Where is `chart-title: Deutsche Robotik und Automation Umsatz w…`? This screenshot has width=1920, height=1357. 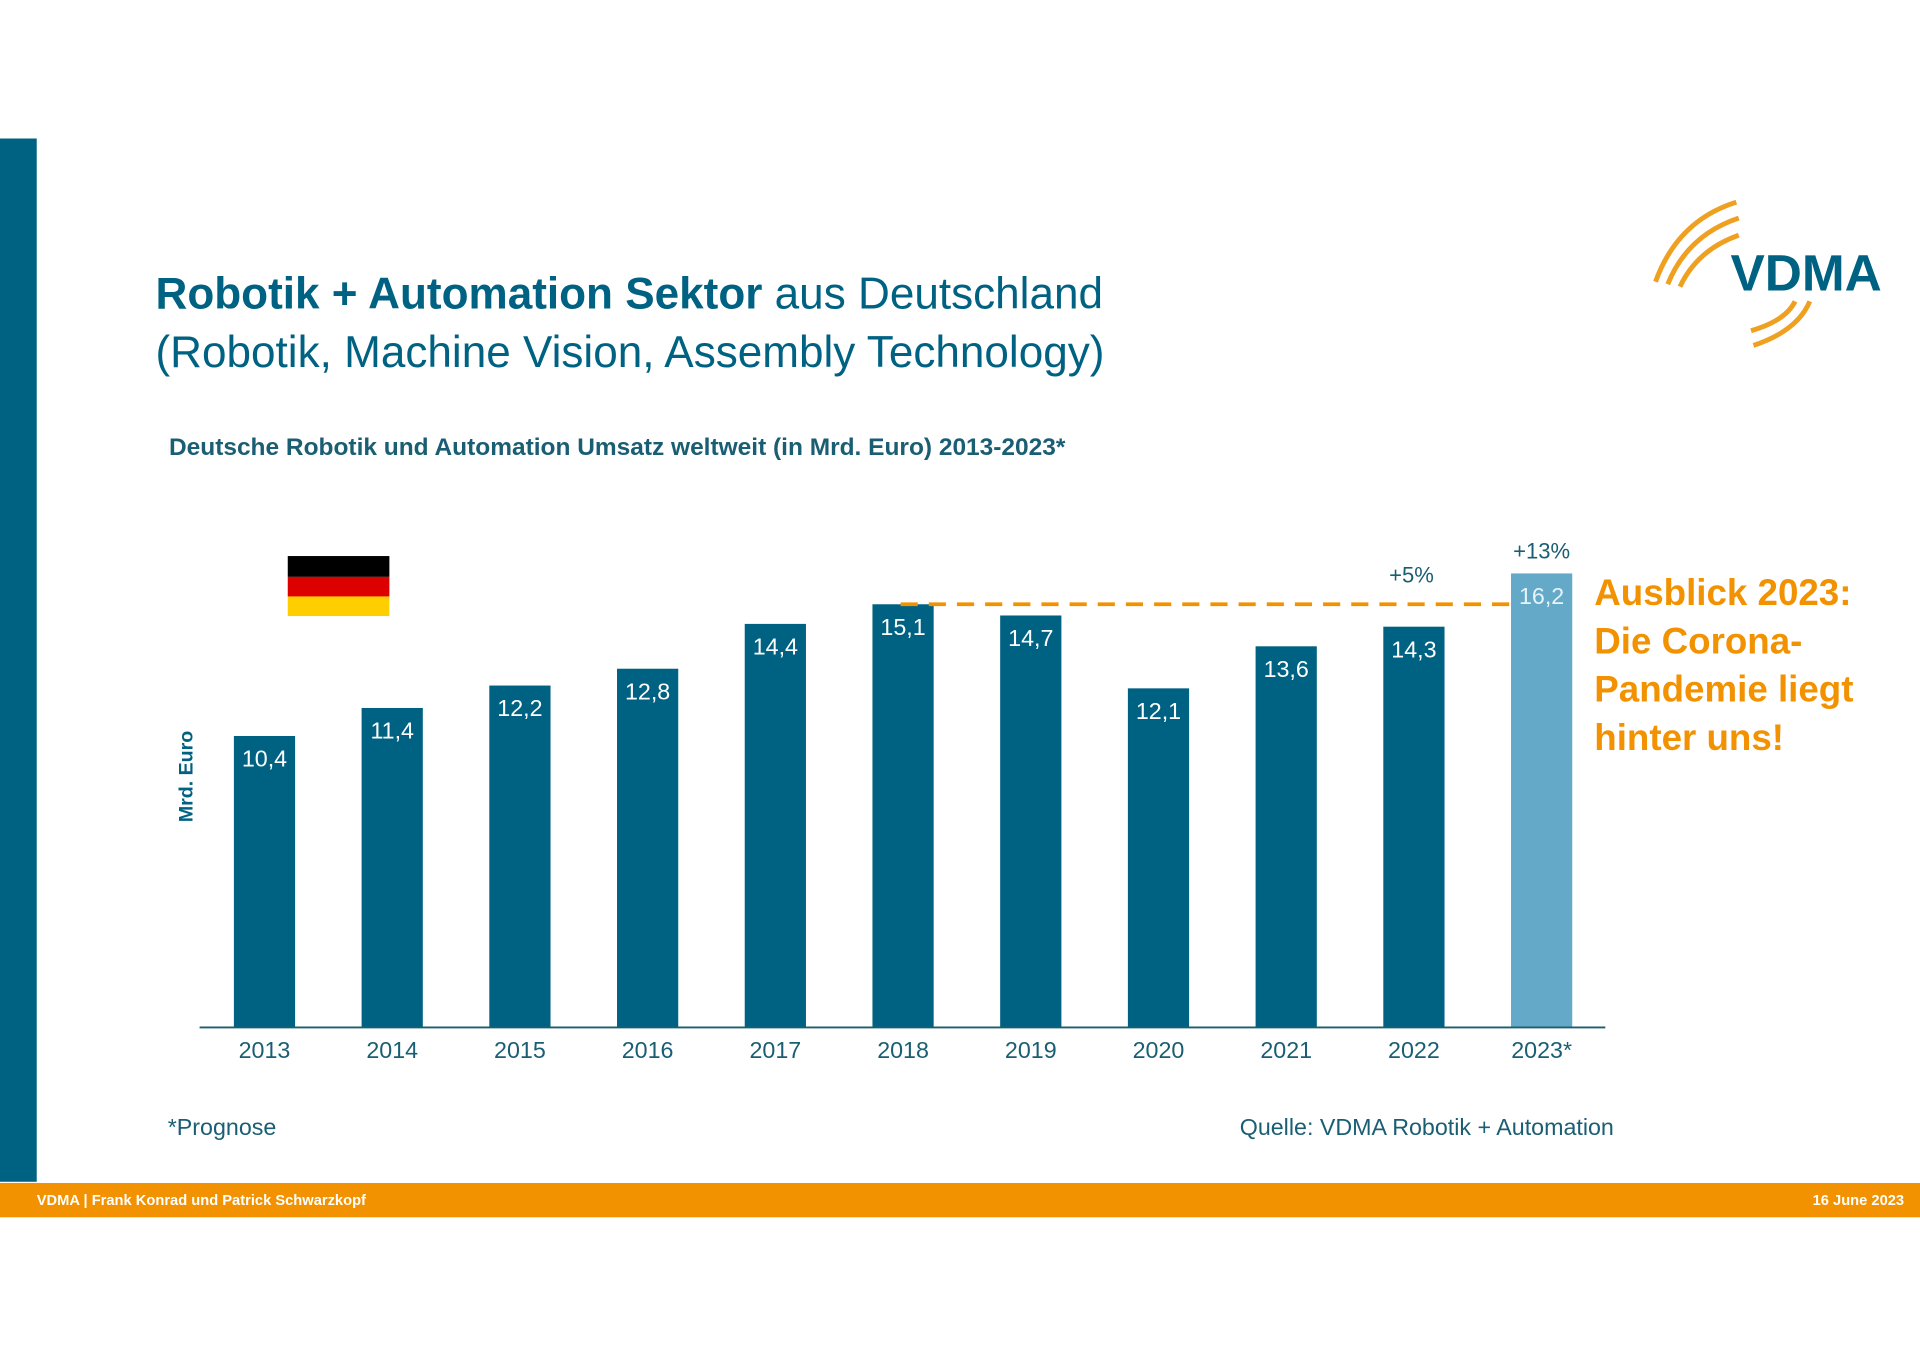 chart-title: Deutsche Robotik und Automation Umsatz w… is located at coordinates (617, 447).